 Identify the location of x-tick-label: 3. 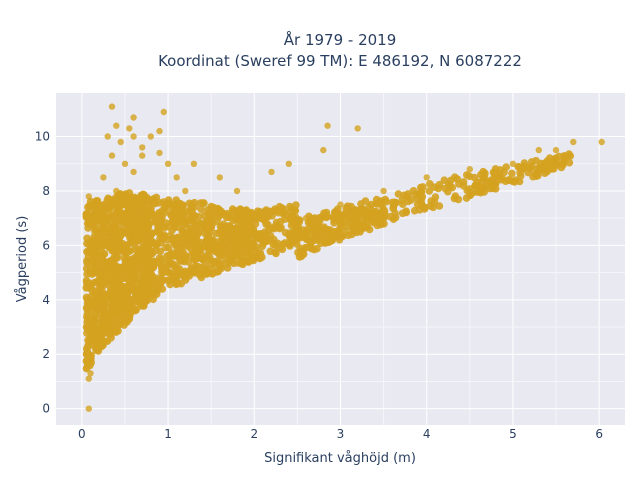
(341, 434).